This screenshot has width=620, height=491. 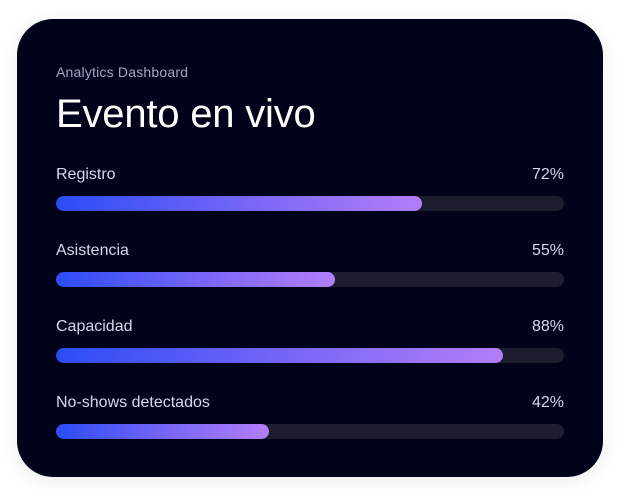 I want to click on metric-value: 55%, so click(x=547, y=250).